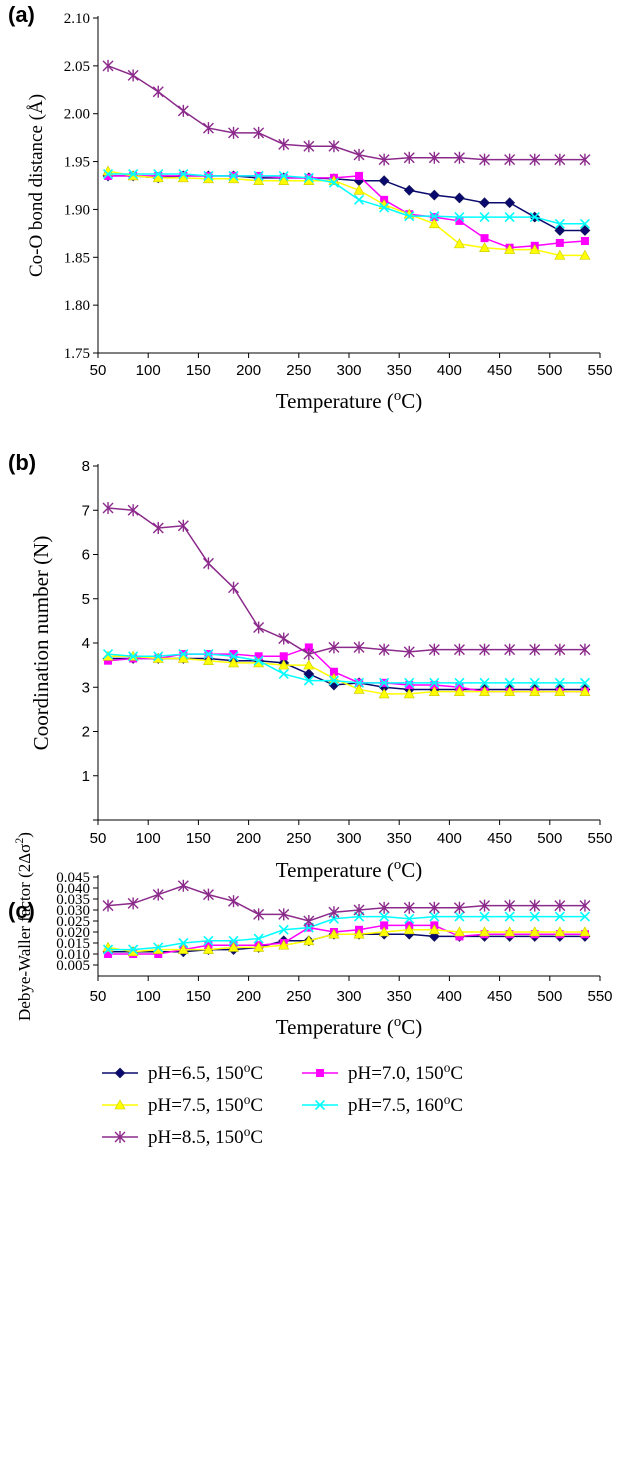  I want to click on panel-label: (b), so click(22, 462).